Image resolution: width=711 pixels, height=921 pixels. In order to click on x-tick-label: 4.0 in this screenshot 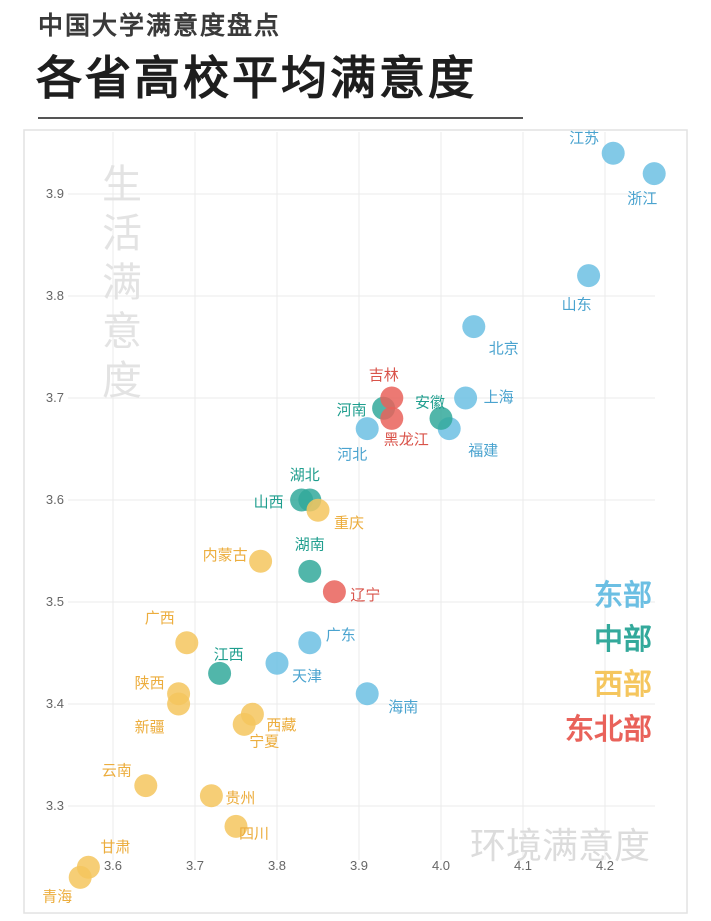, I will do `click(441, 865)`.